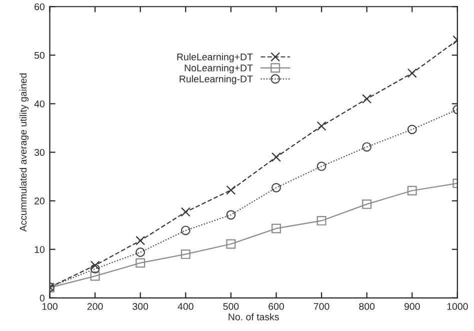  I want to click on y-tick-label: 10, so click(39, 249).